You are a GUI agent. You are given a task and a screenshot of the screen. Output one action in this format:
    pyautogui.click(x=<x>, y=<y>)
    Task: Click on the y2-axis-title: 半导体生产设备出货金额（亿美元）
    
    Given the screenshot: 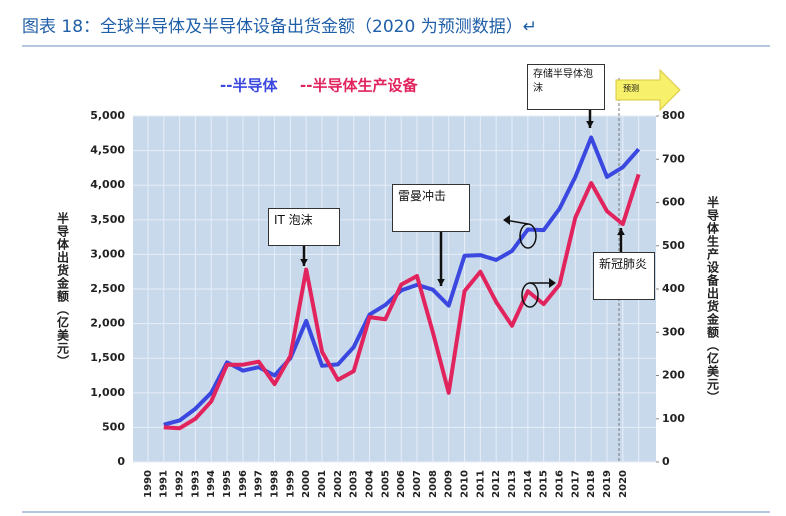 What is the action you would take?
    pyautogui.click(x=713, y=299)
    